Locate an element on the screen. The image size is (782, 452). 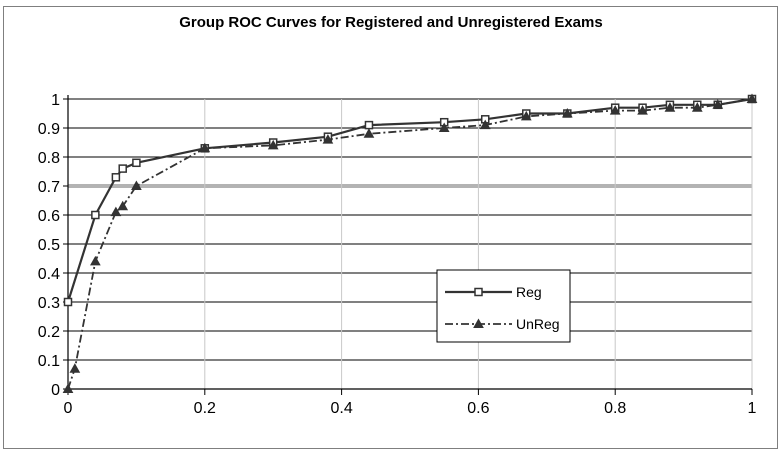
x-tick-label-2: 0.4 is located at coordinates (341, 408).